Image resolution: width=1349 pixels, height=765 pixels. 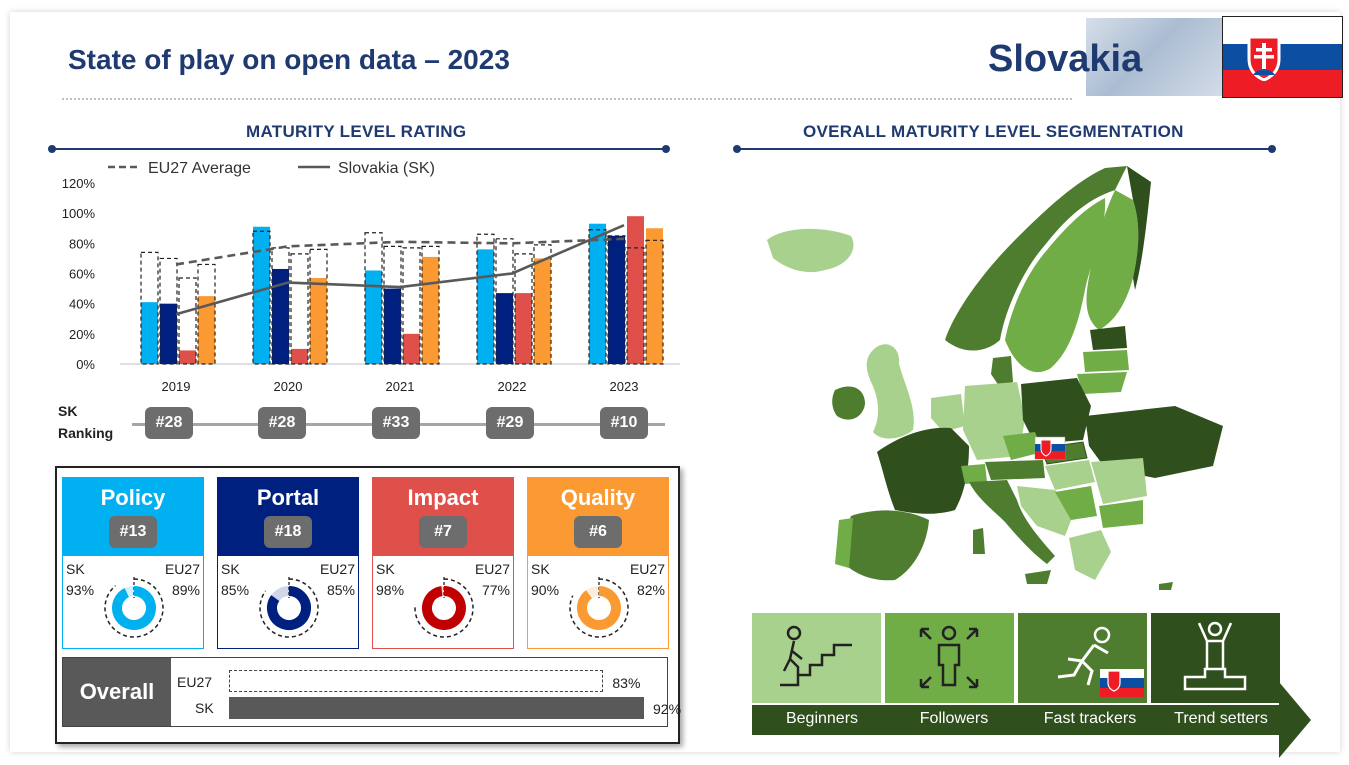 What do you see at coordinates (647, 569) in the screenshot?
I see `quality-eu-label: EU27` at bounding box center [647, 569].